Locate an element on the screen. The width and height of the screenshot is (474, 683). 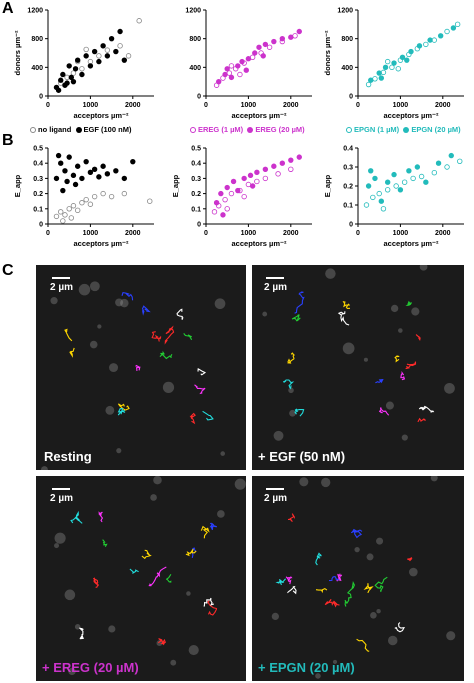
y-tick-label: 1200 is located at coordinates (35, 11).